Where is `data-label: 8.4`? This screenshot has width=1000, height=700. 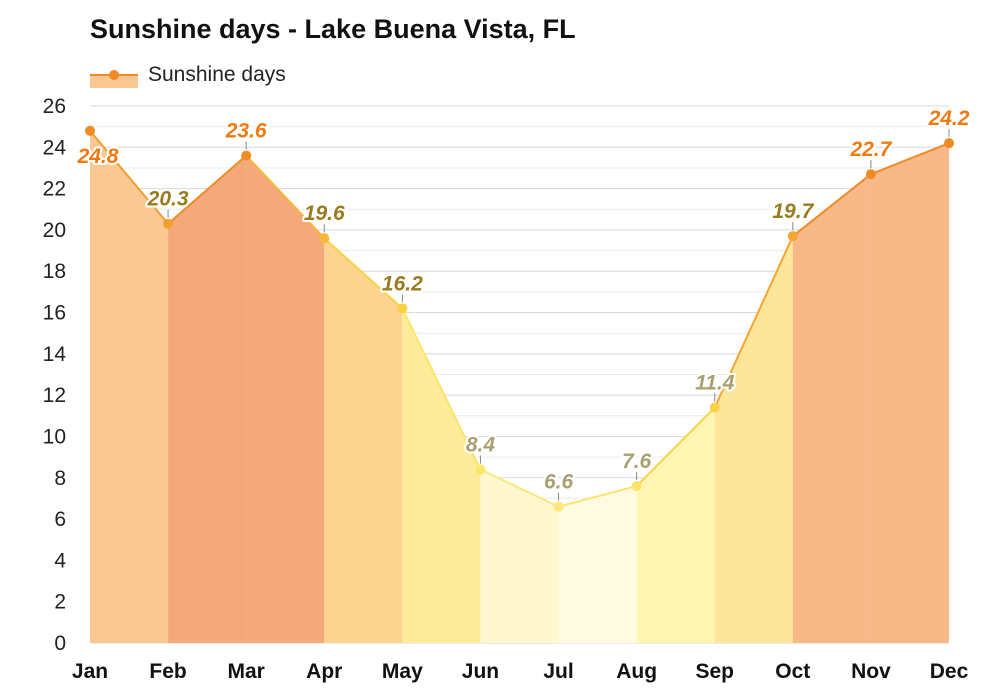 data-label: 8.4 is located at coordinates (481, 445).